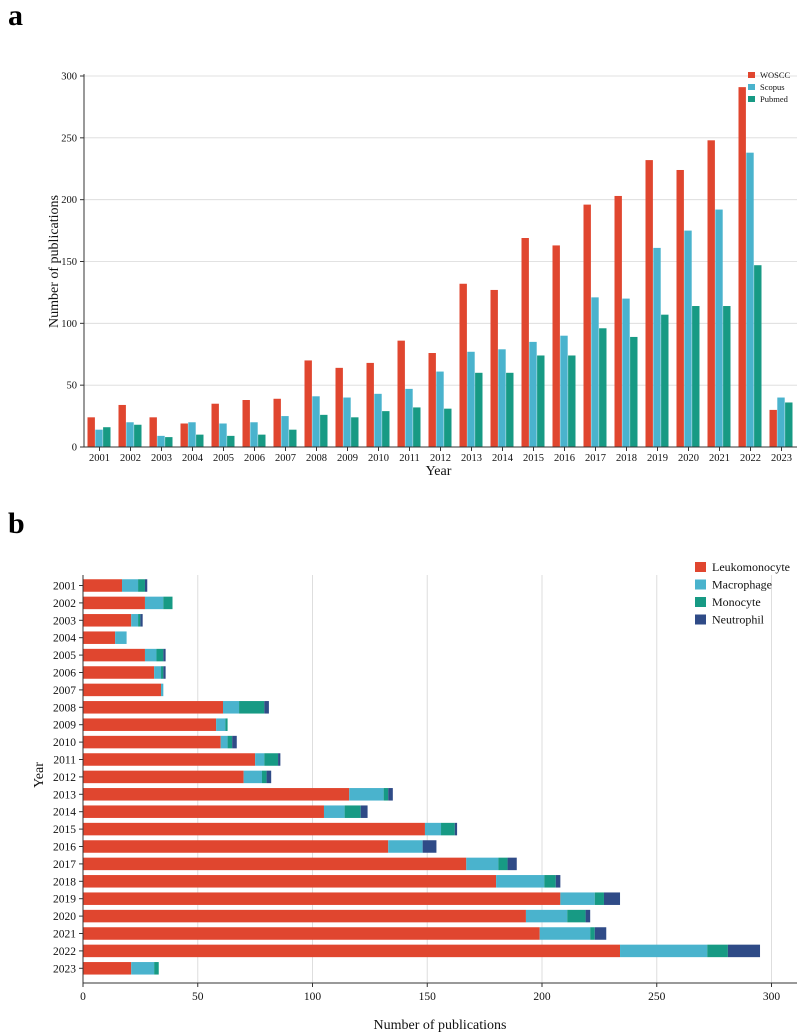 The width and height of the screenshot is (800, 1035). I want to click on bar-neutrophil-2008, so click(266, 707).